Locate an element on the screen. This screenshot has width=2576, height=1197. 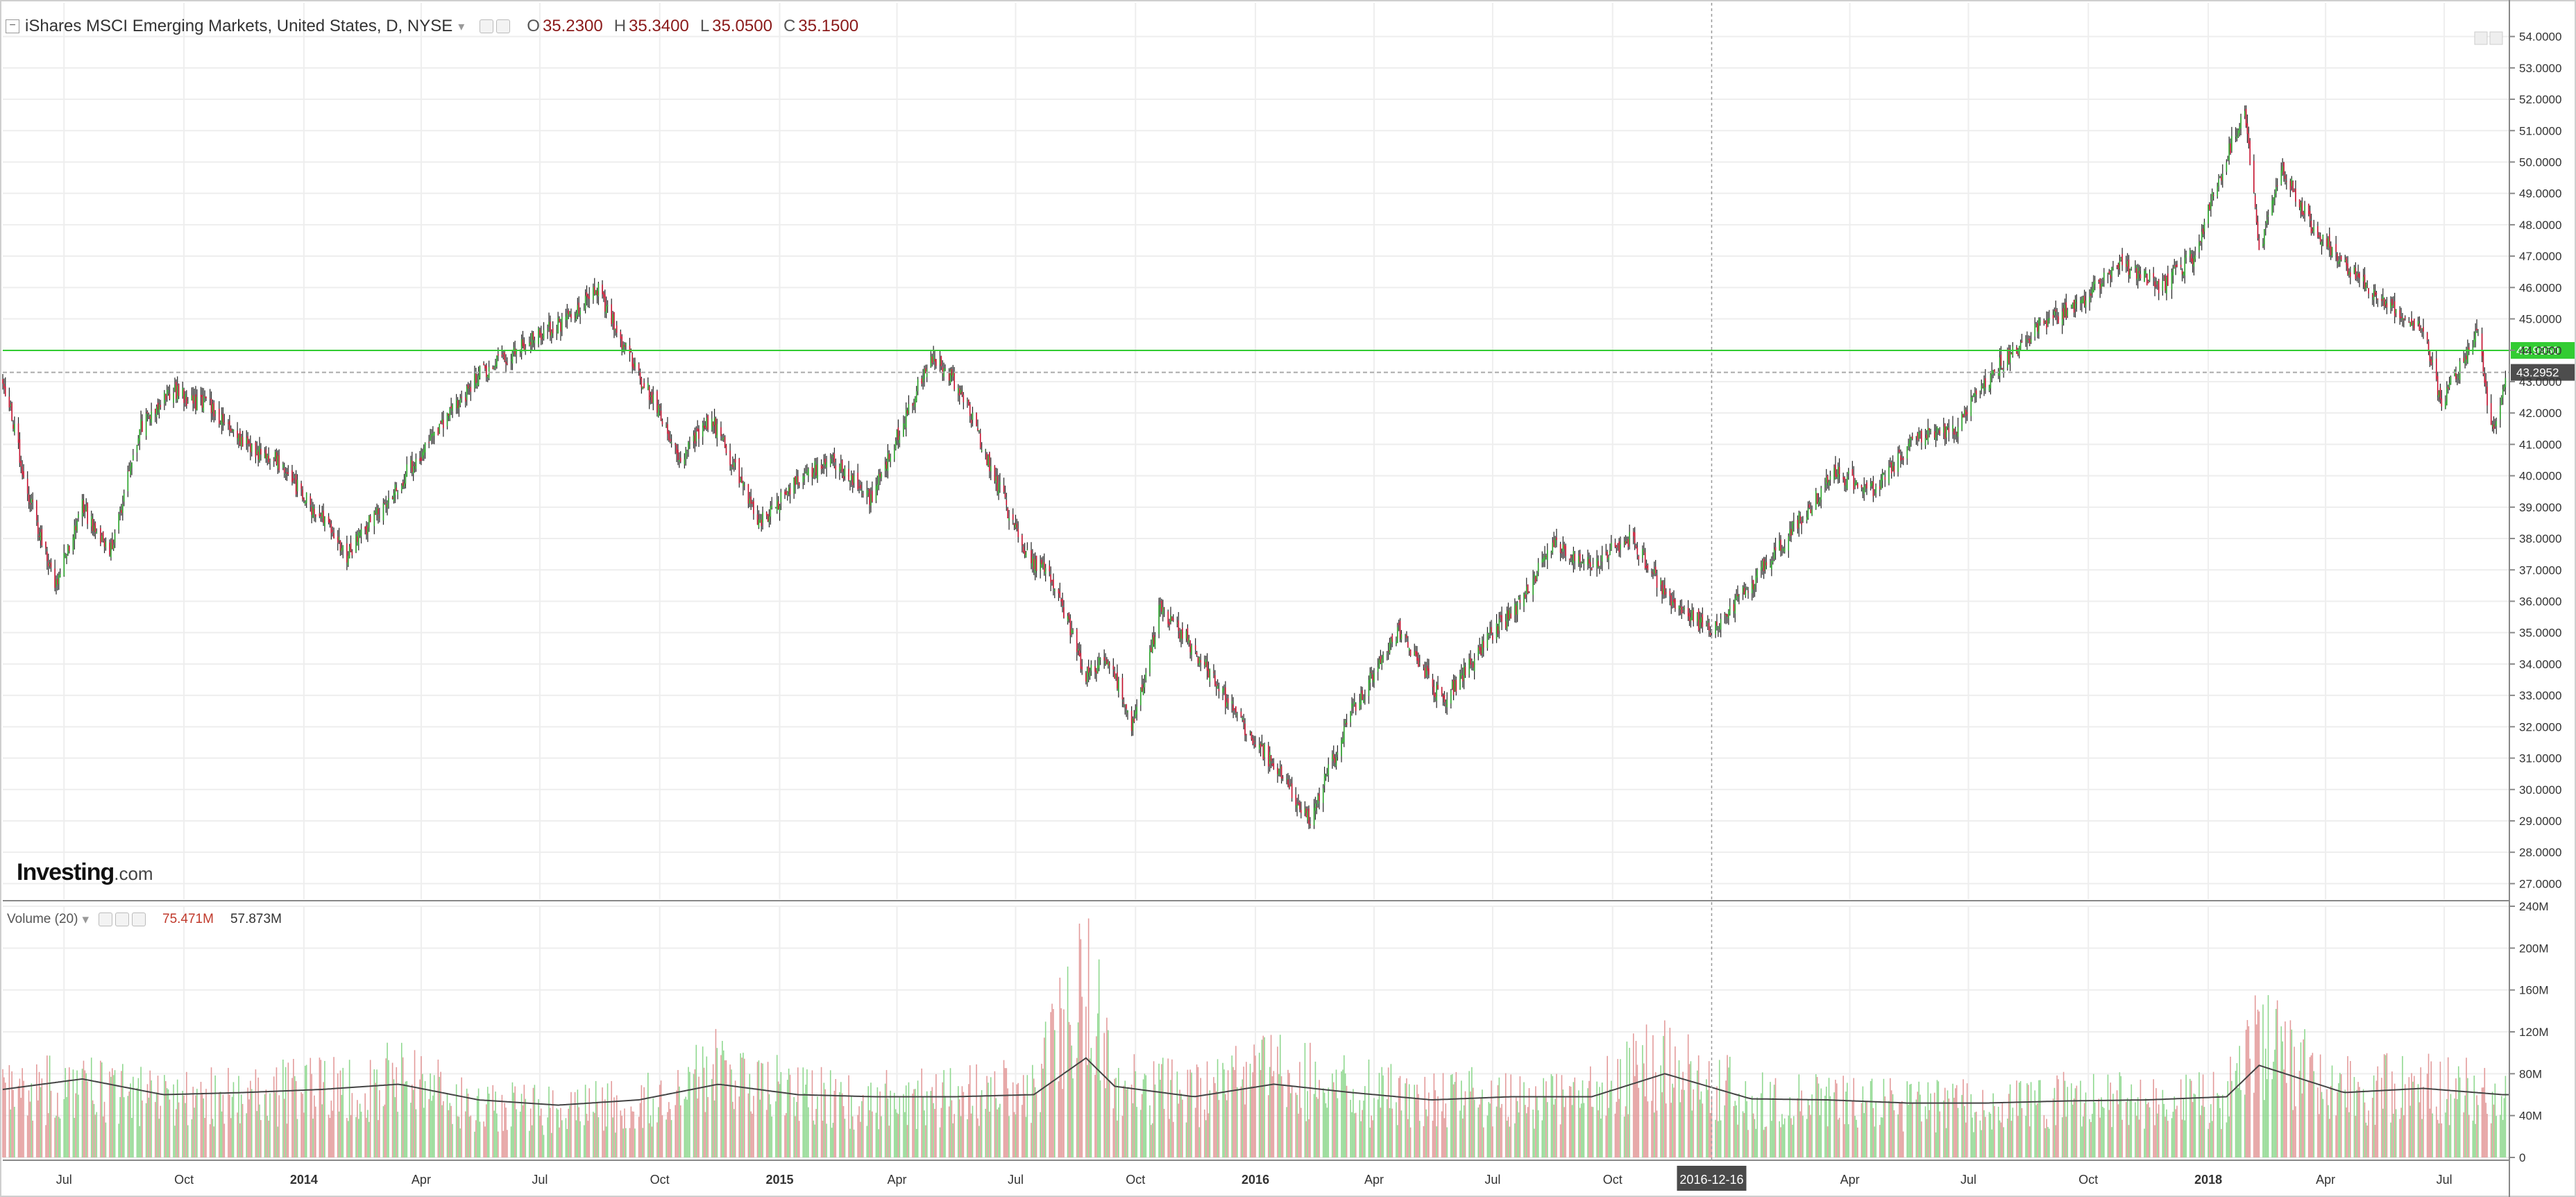
volume-title: Volume (20) is located at coordinates (42, 919).